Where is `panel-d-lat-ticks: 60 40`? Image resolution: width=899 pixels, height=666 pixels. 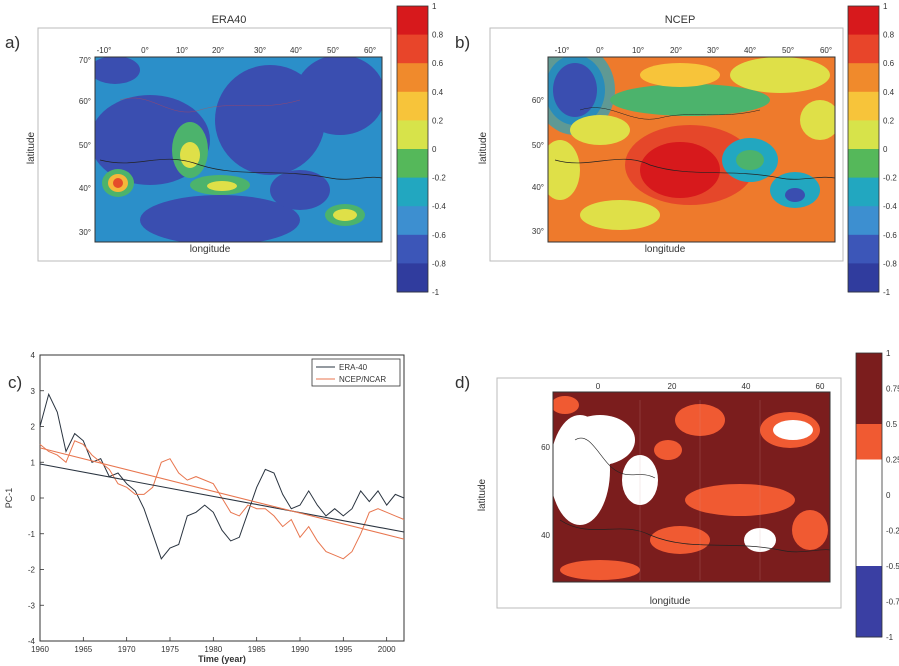
panel-d-lat-ticks: 60 40 is located at coordinates (545, 491).